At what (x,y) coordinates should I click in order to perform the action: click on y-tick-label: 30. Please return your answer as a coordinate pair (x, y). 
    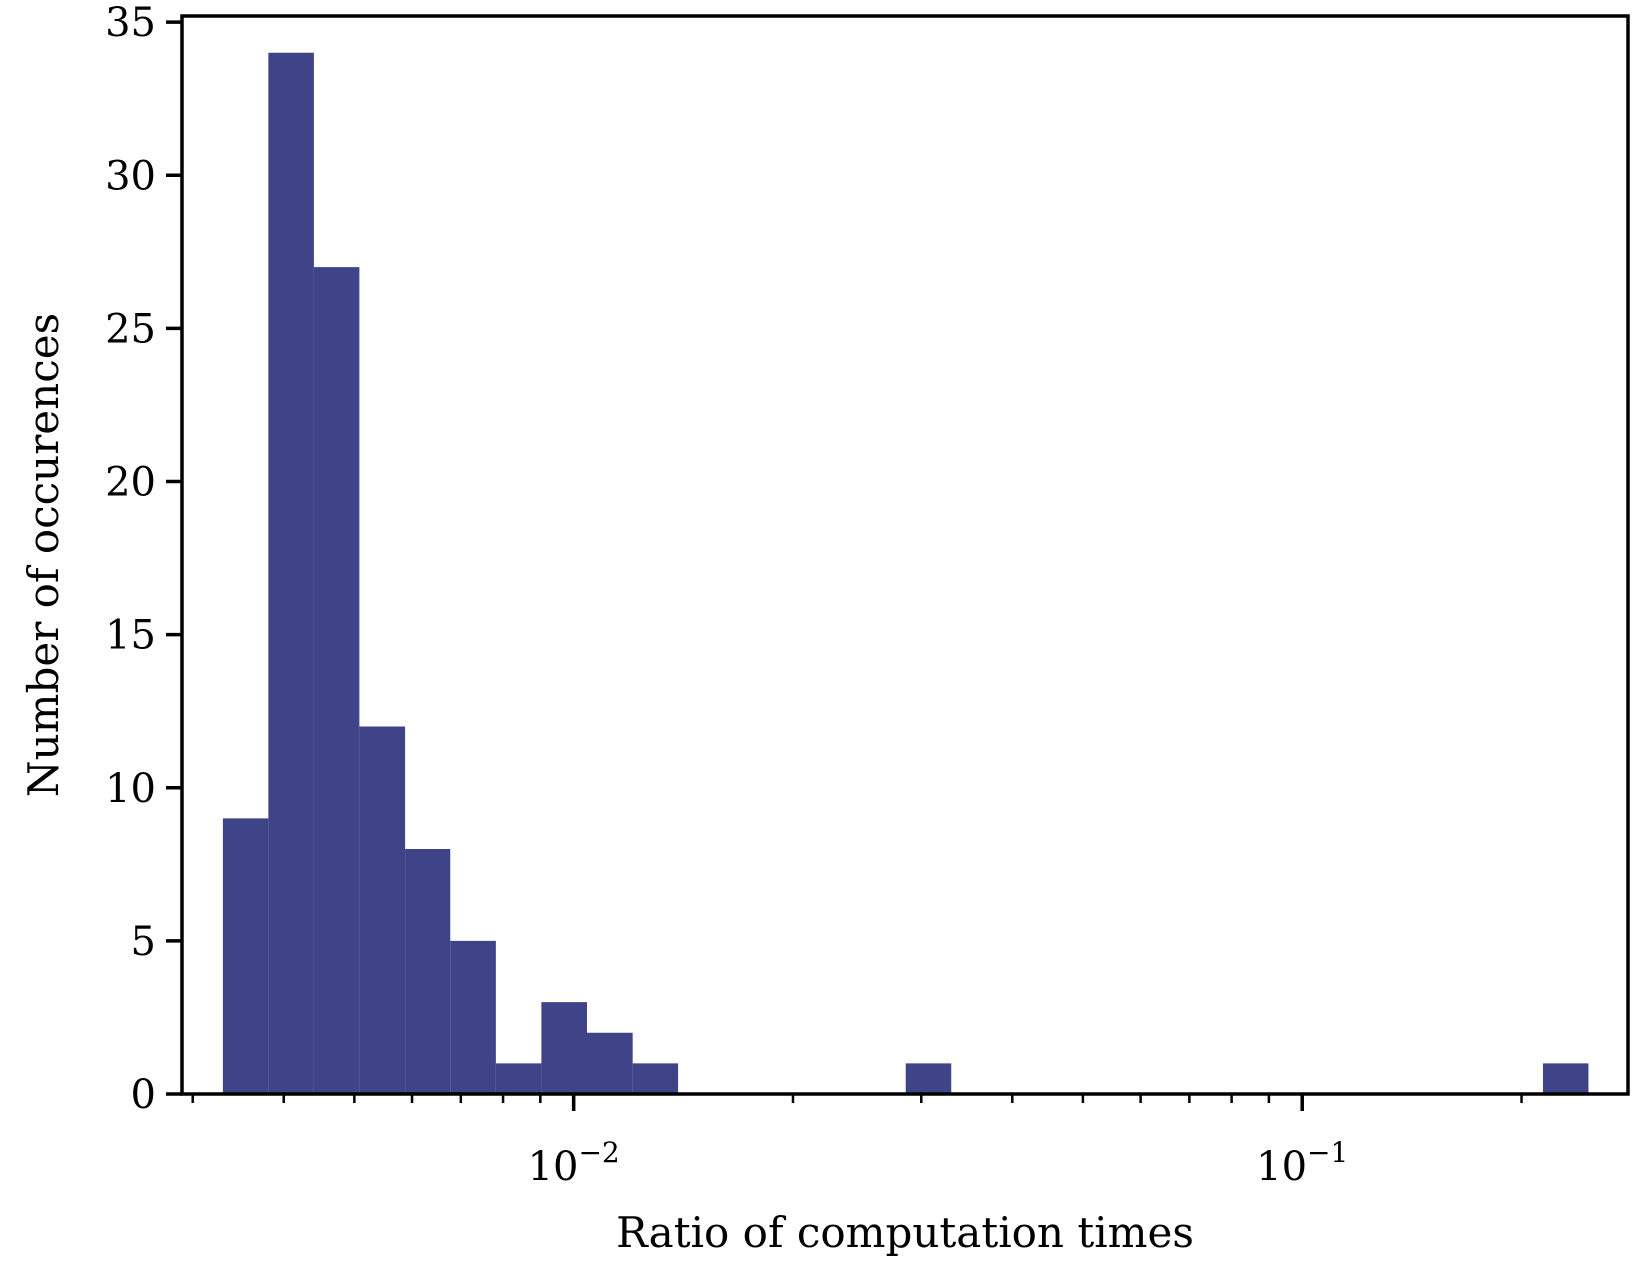
    Looking at the image, I should click on (130, 176).